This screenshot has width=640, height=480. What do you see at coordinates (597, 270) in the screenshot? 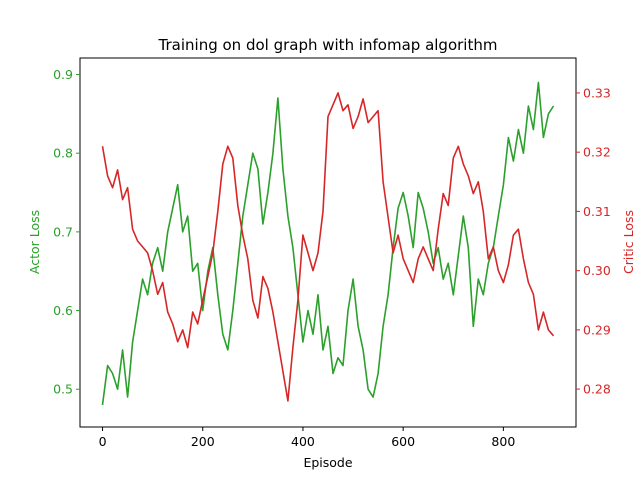
I see `right-y-tick-label: 0.30` at bounding box center [597, 270].